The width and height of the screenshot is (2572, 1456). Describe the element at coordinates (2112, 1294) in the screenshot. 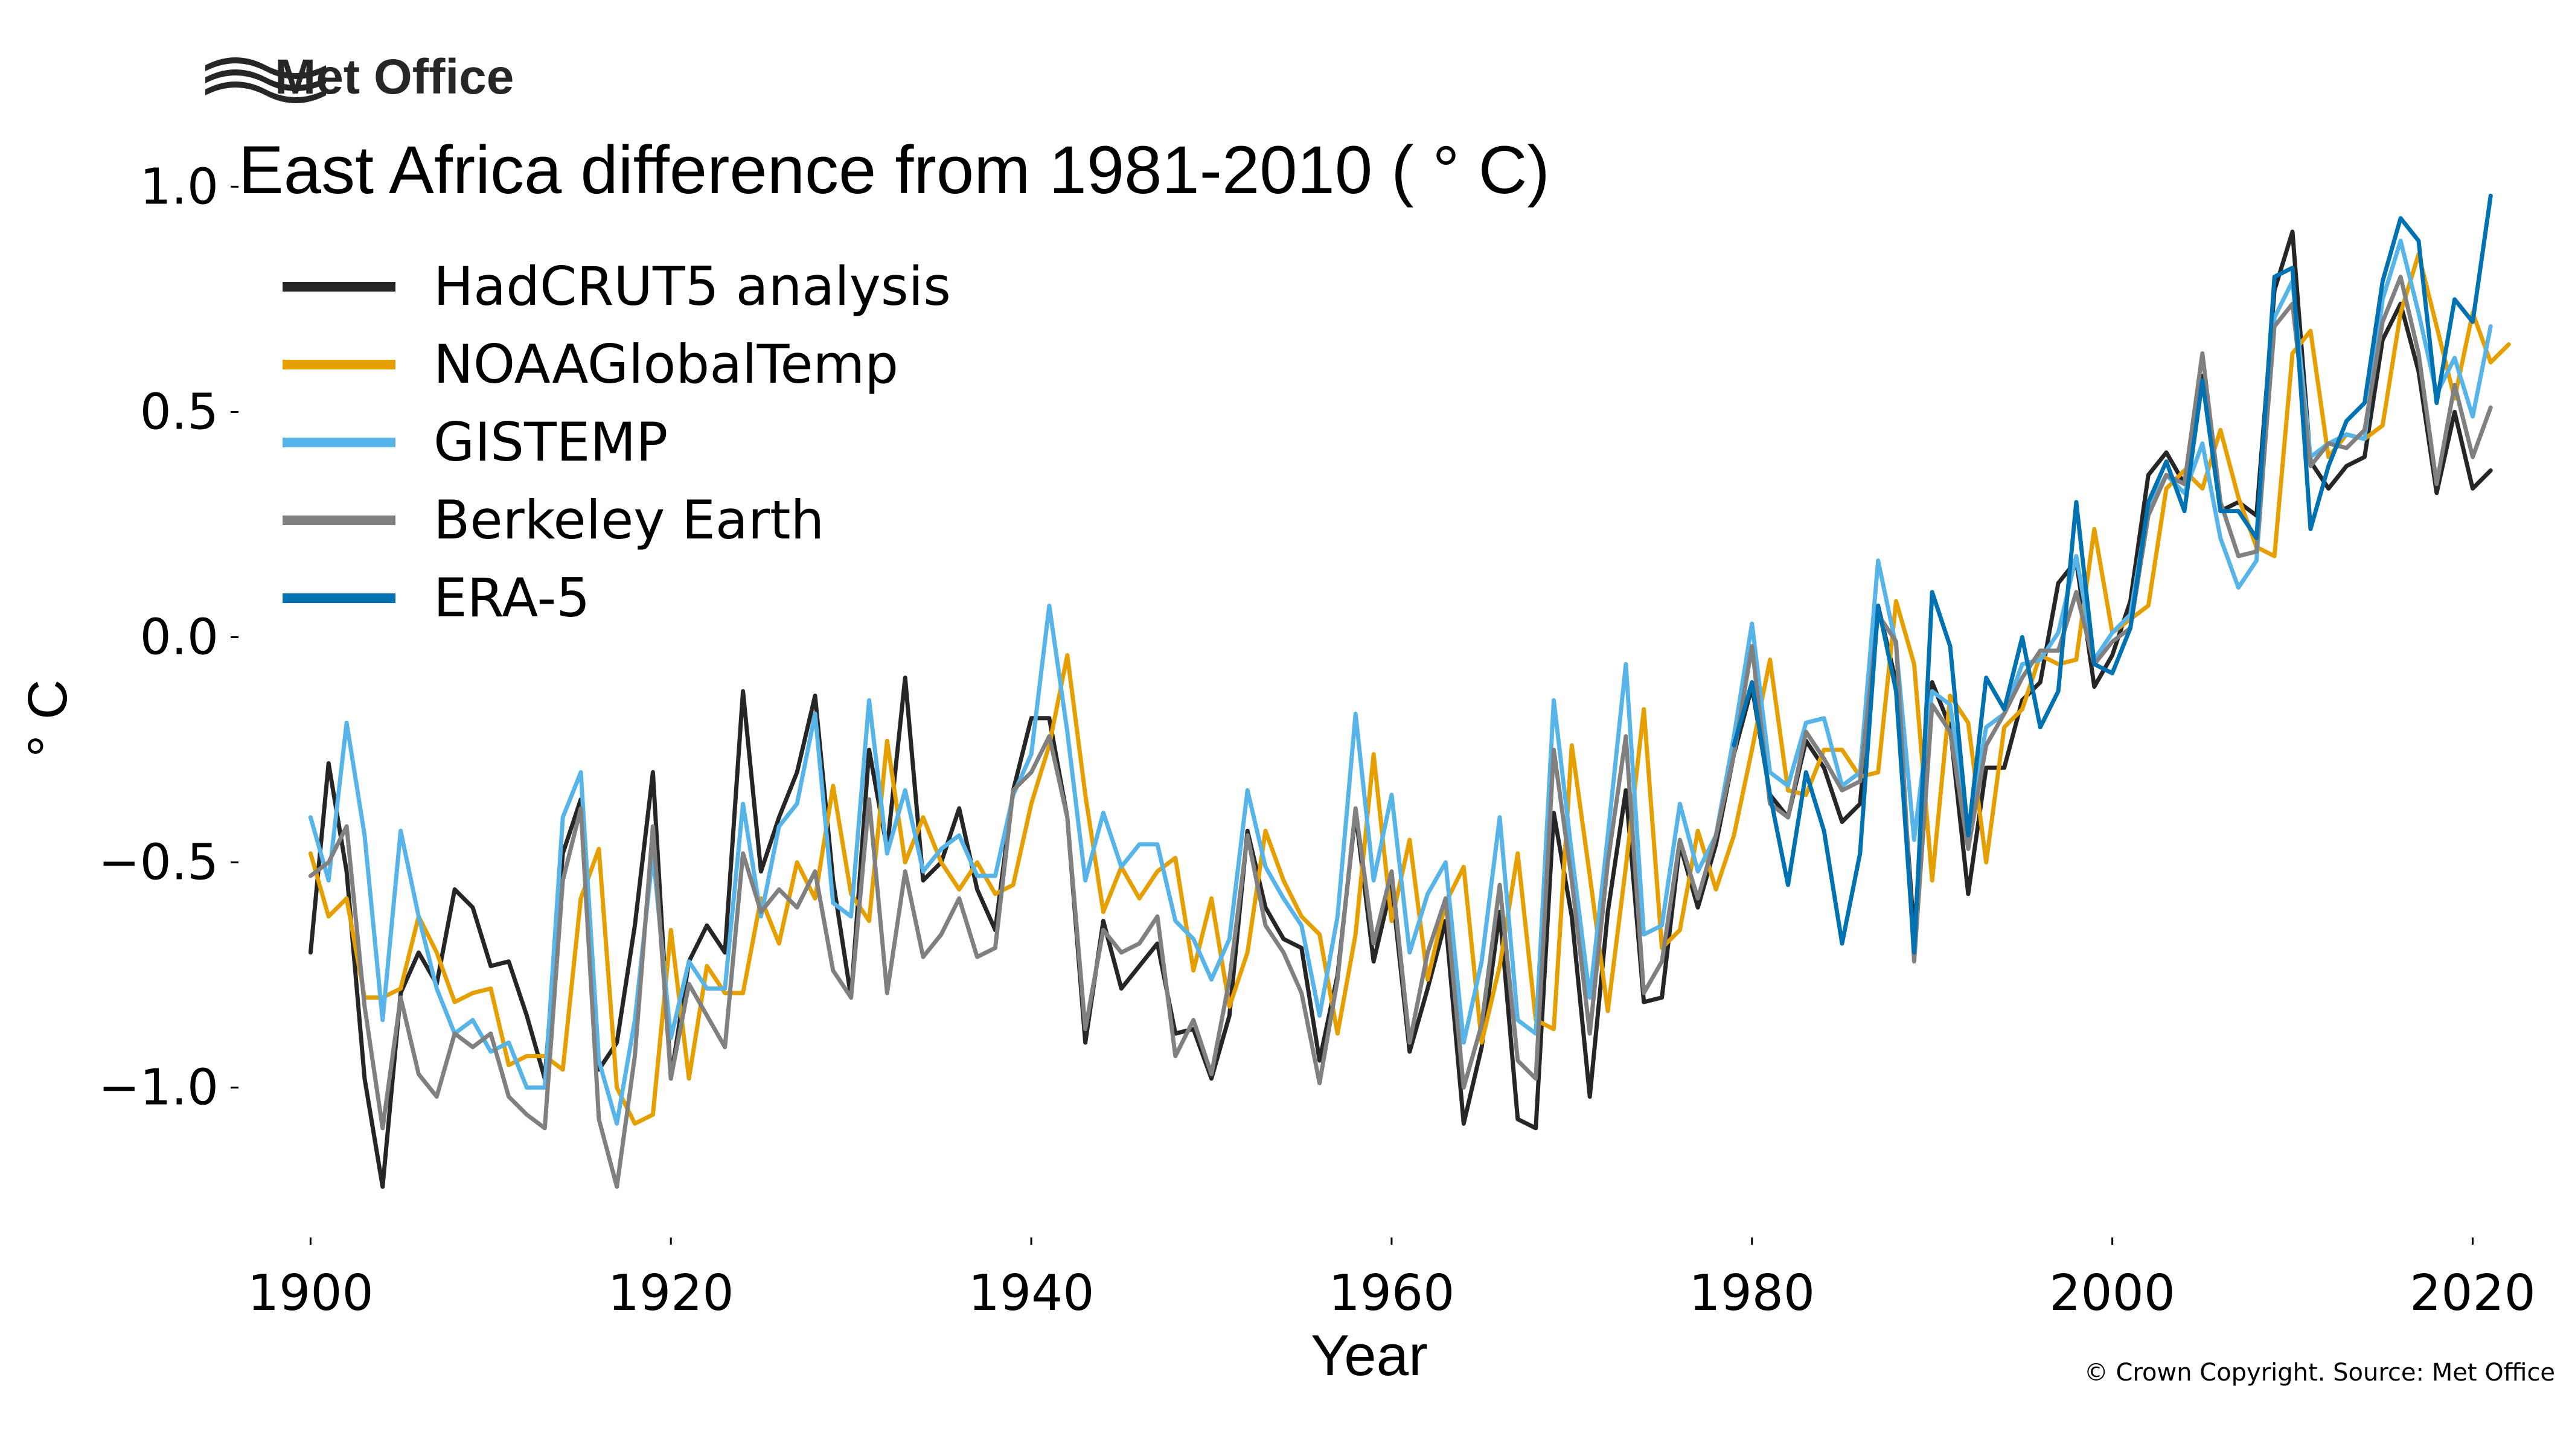

I see `x-tick-label: 2000` at that location.